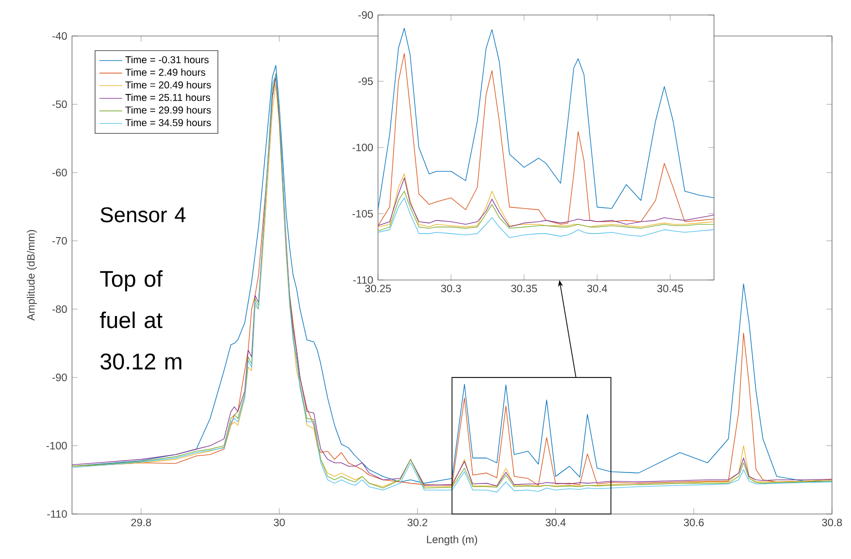  Describe the element at coordinates (143, 214) in the screenshot. I see `annotation: Sensor 4` at that location.